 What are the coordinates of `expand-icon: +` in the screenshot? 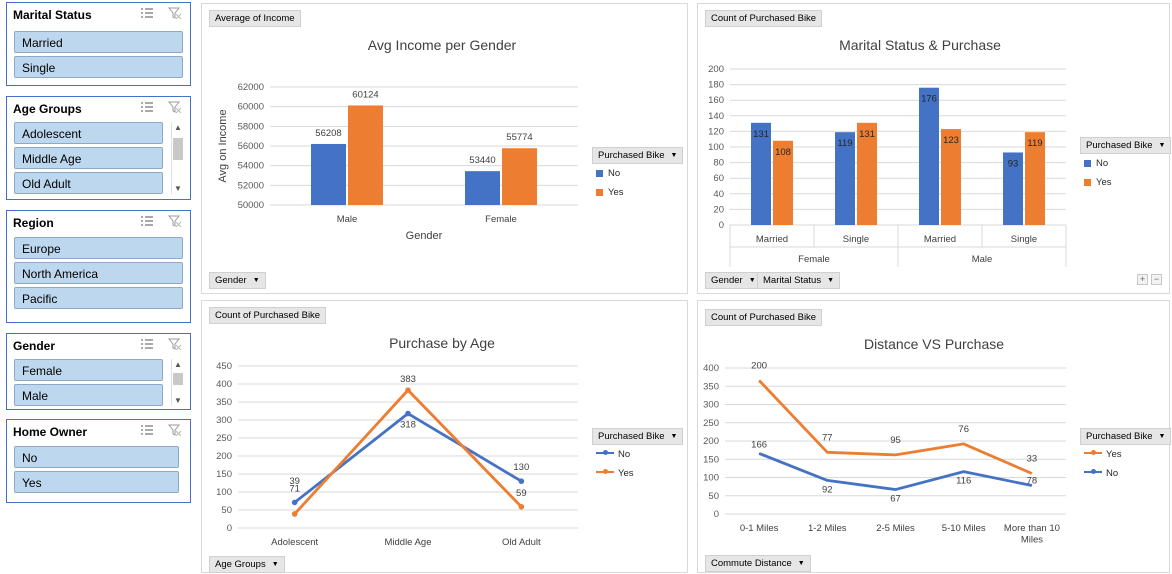 It's located at (1142, 279).